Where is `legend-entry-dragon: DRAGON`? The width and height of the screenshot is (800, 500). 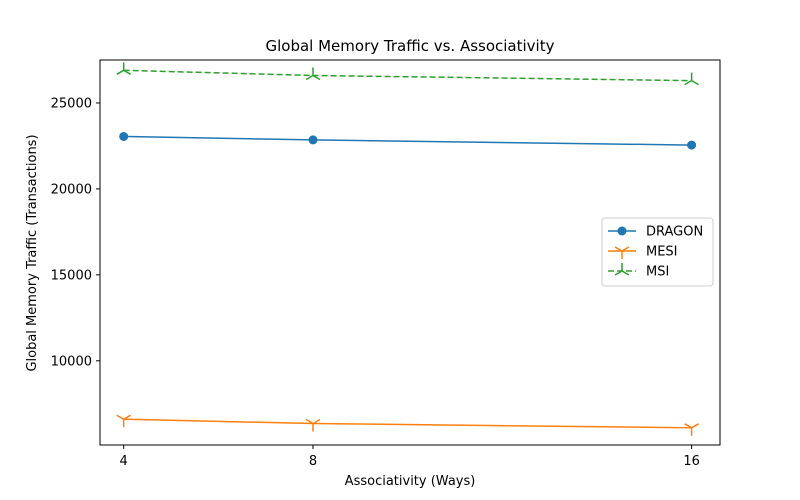 legend-entry-dragon: DRAGON is located at coordinates (655, 232).